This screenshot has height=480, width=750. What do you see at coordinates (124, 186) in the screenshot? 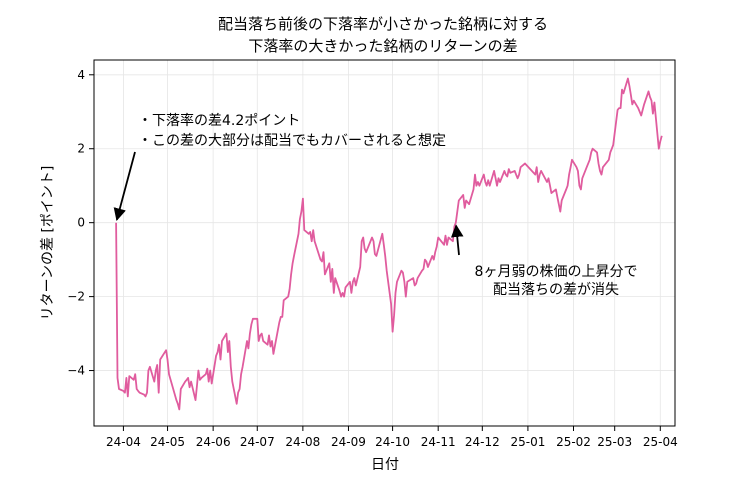
I see `annotation-1-arrow` at bounding box center [124, 186].